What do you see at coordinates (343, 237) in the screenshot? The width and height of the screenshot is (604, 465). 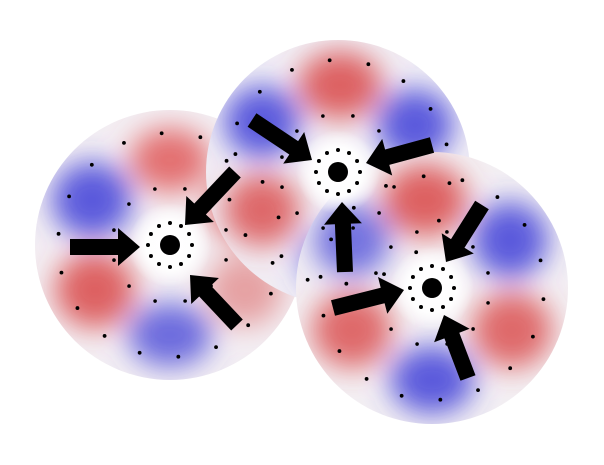 I see `cell-top-arrow-south` at bounding box center [343, 237].